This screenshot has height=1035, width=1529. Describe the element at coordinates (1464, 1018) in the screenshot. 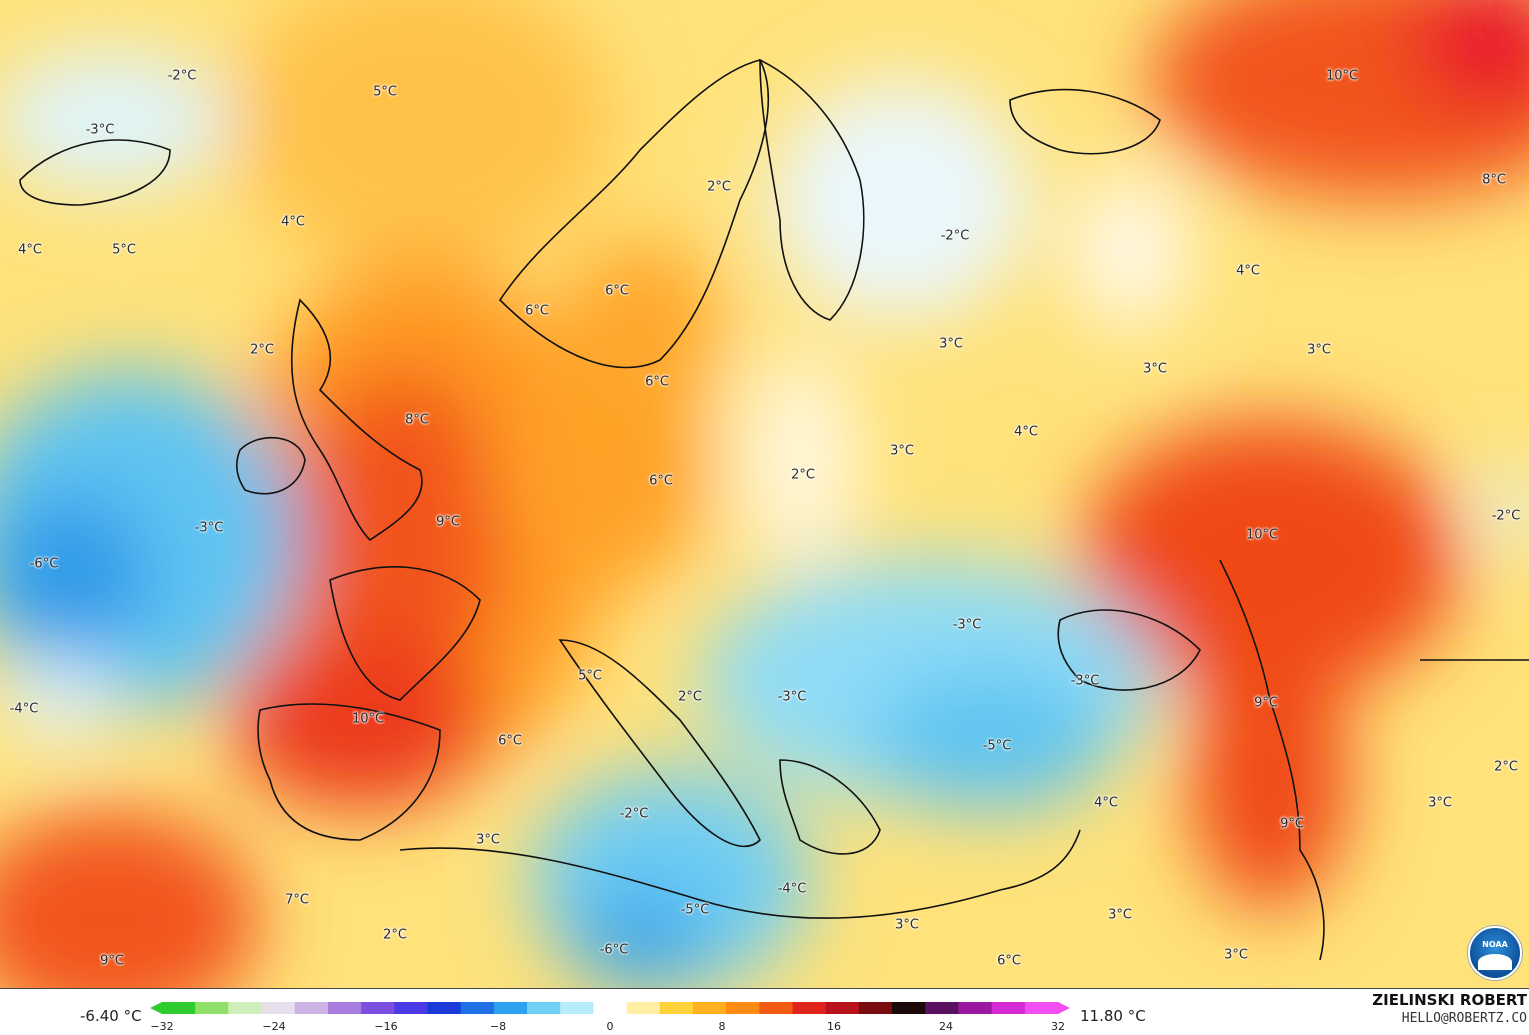

I see `author-email: HELLO@ROBERTZ.CO` at that location.